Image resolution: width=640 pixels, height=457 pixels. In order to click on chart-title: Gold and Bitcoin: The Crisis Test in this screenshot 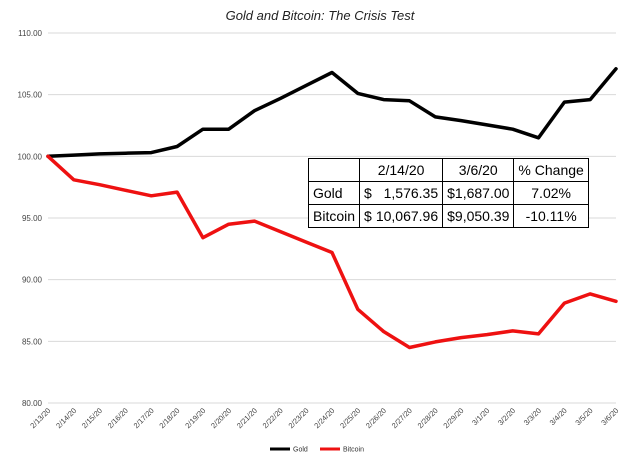, I will do `click(321, 15)`.